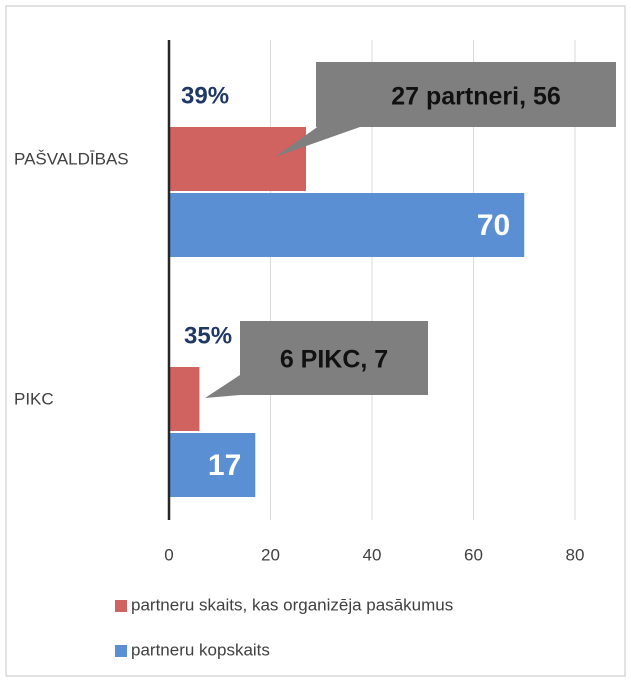 The height and width of the screenshot is (682, 631). What do you see at coordinates (34, 398) in the screenshot?
I see `y-tick-label: PIKC` at bounding box center [34, 398].